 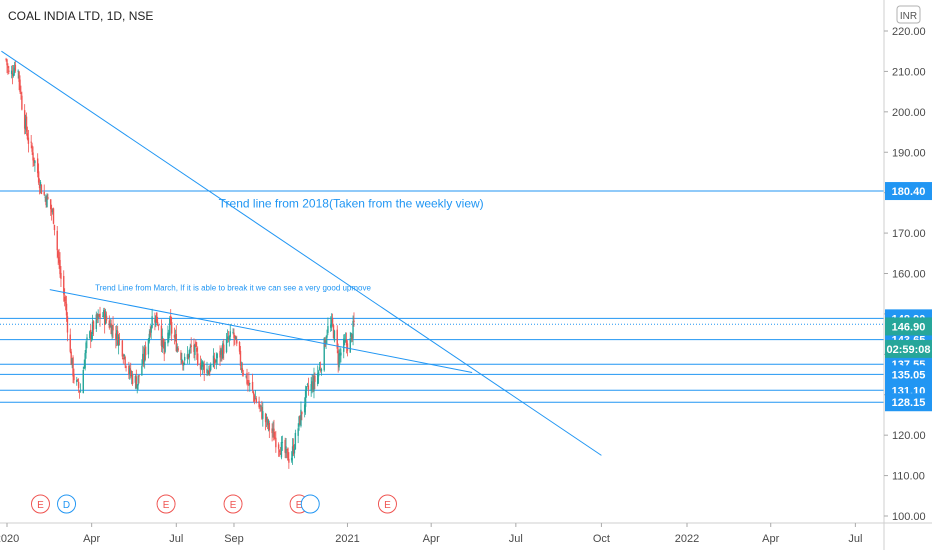 I want to click on dividend-event-marker: D, so click(x=67, y=504).